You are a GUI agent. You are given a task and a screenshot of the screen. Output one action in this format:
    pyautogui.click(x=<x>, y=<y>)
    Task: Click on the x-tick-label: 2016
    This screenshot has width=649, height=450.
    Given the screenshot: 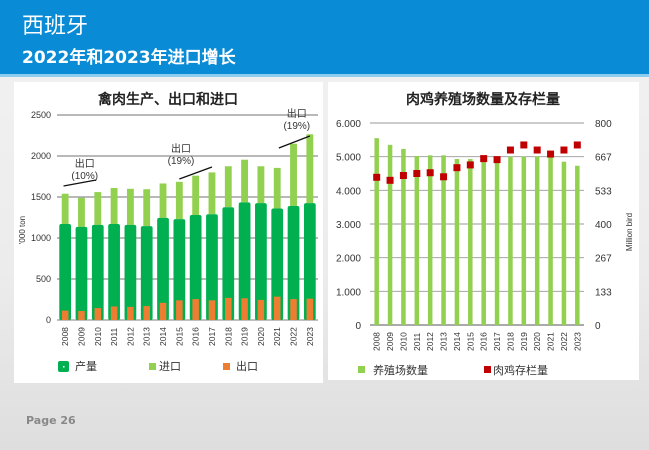 What is the action you would take?
    pyautogui.click(x=484, y=341)
    